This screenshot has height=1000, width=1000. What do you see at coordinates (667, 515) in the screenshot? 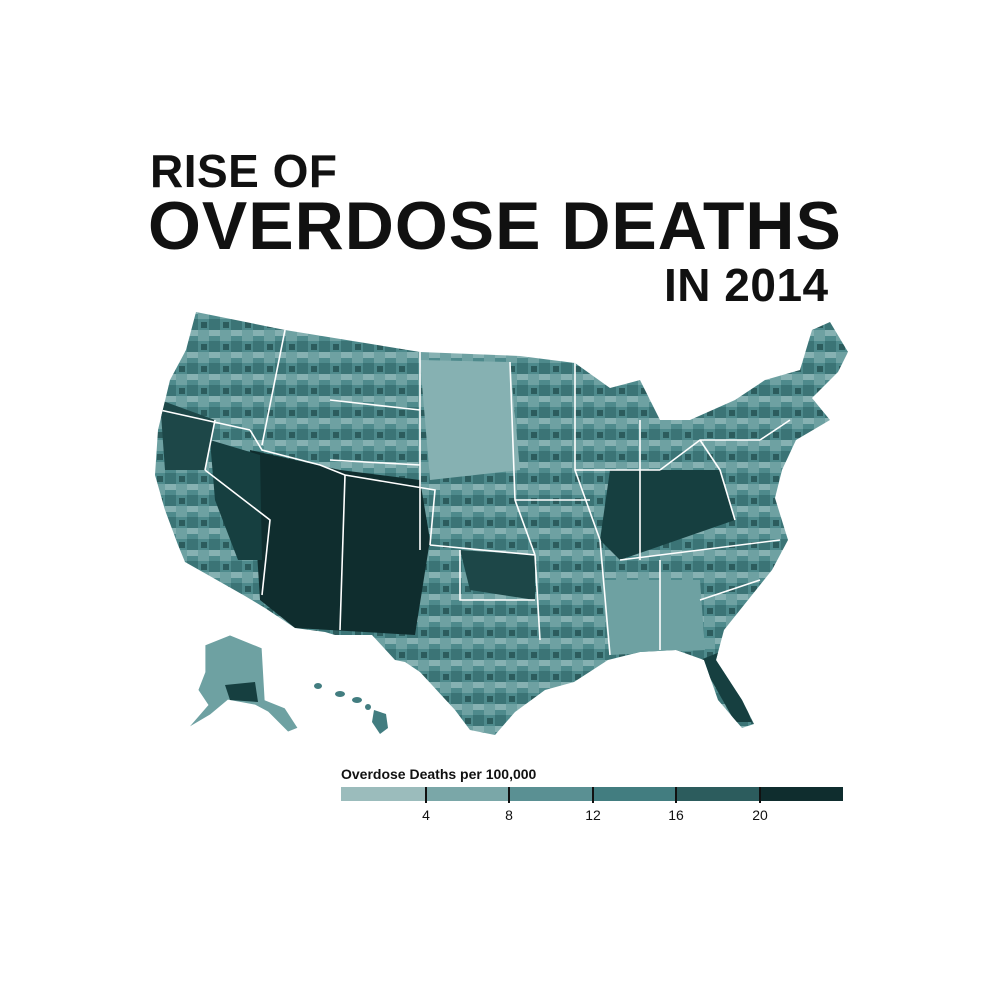
I see `appalachia-high-region` at bounding box center [667, 515].